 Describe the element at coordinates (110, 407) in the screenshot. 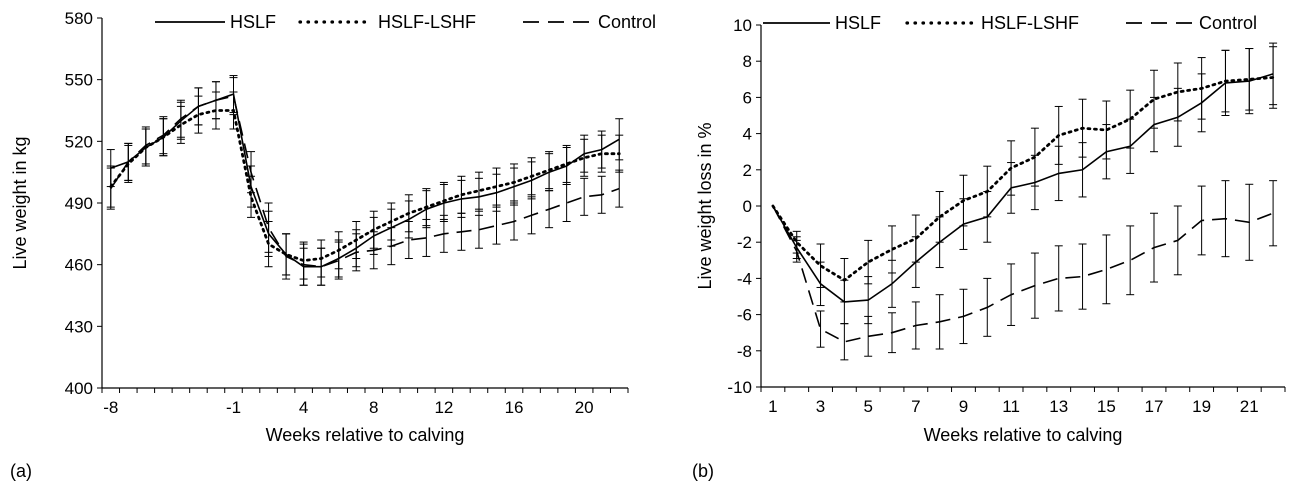

I see `x-tick-label: -8` at that location.